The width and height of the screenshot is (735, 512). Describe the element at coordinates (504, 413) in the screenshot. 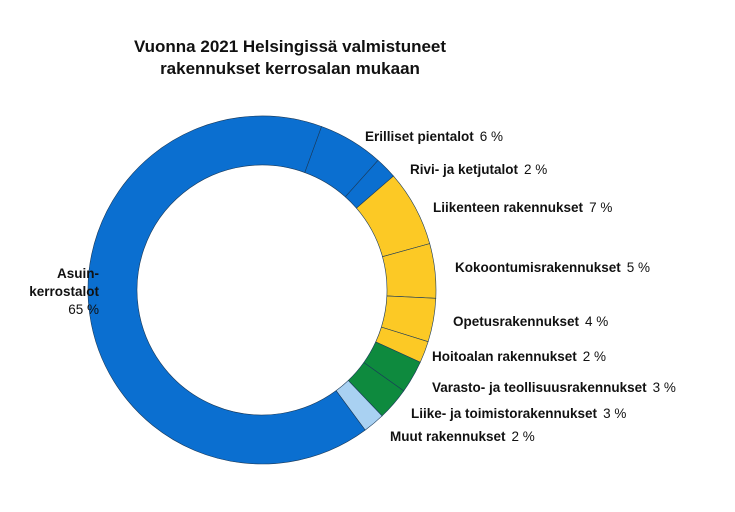

I see `category-name: Liike- ja toimistorakennukset` at that location.